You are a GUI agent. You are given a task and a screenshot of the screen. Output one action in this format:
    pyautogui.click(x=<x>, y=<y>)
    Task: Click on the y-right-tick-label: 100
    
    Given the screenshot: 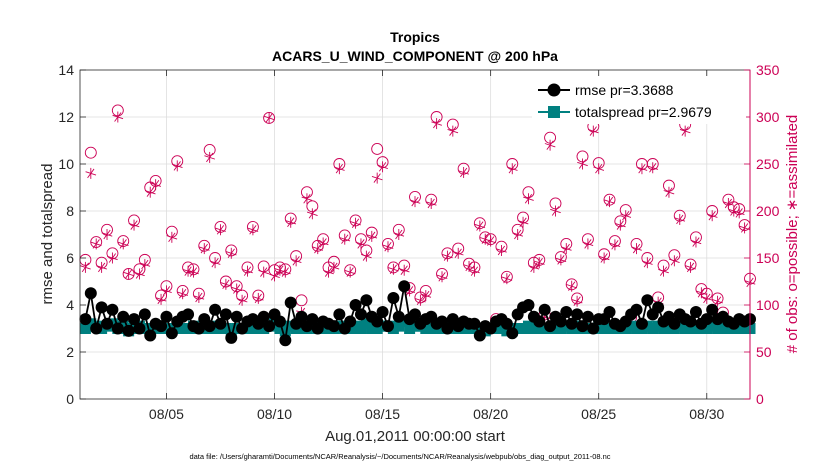 What is the action you would take?
    pyautogui.click(x=768, y=305)
    